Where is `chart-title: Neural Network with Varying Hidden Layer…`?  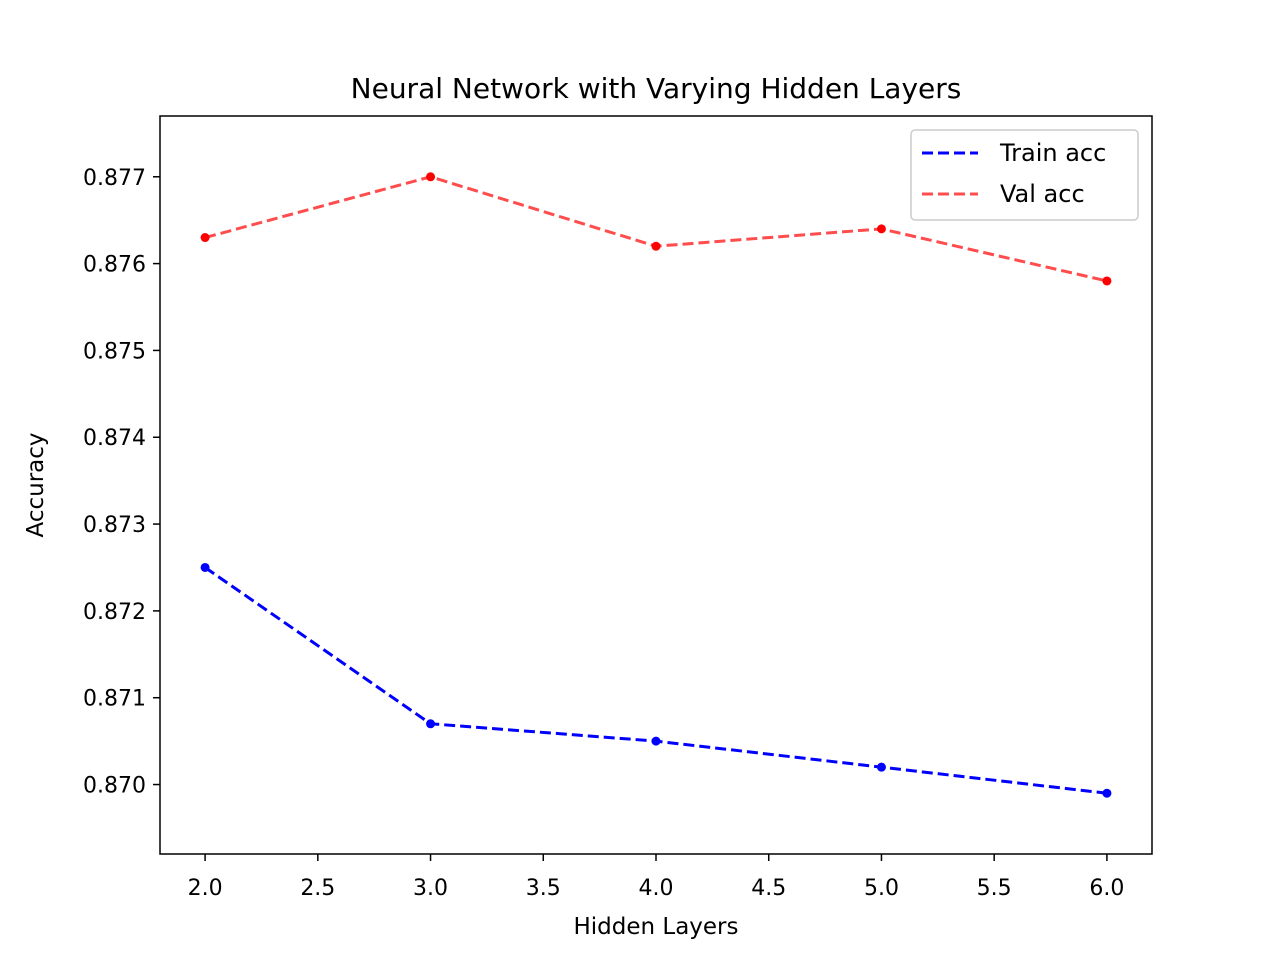
chart-title: Neural Network with Varying Hidden Layer… is located at coordinates (656, 88).